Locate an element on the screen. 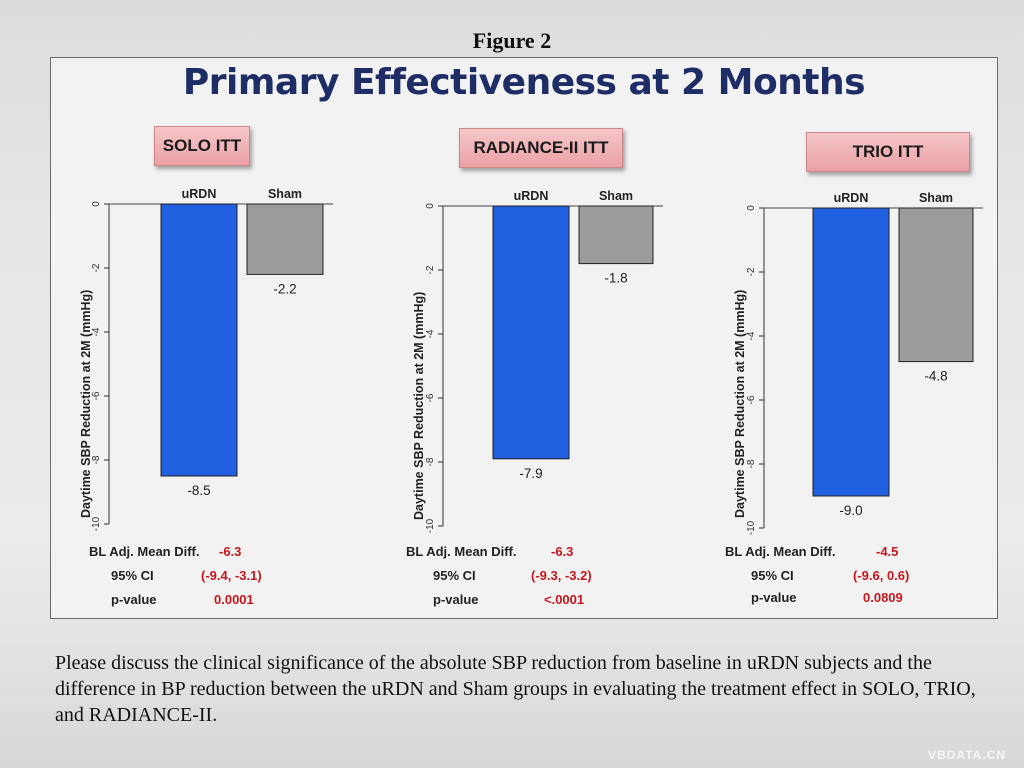  bar-value-label: -7.9 is located at coordinates (530, 473).